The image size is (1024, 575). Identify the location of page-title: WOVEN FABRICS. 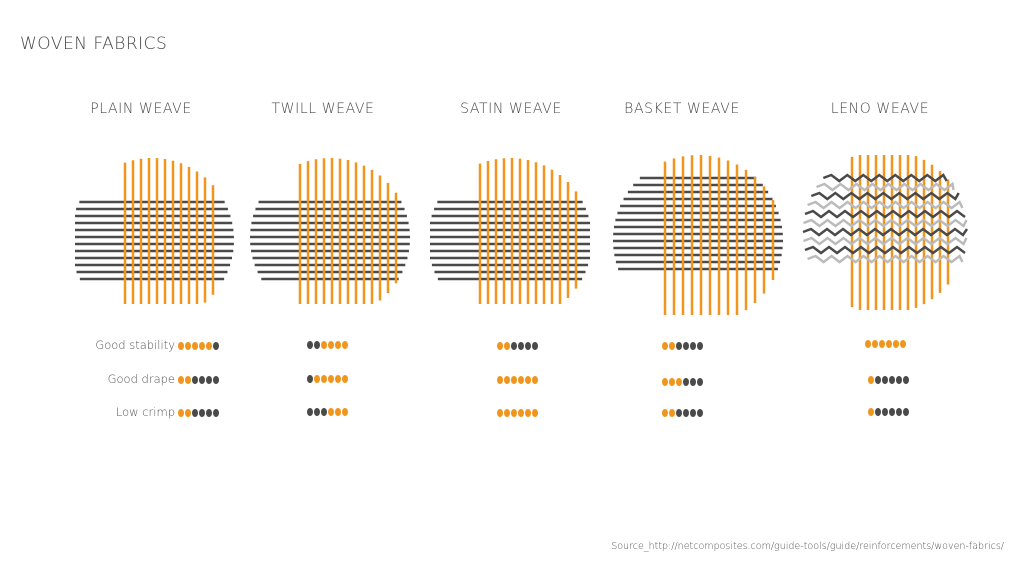
(94, 44).